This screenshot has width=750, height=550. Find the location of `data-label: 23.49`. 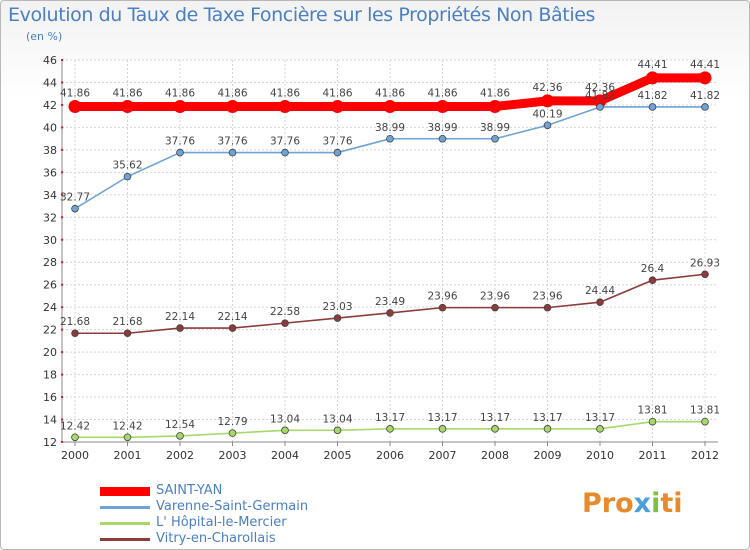

data-label: 23.49 is located at coordinates (390, 302).